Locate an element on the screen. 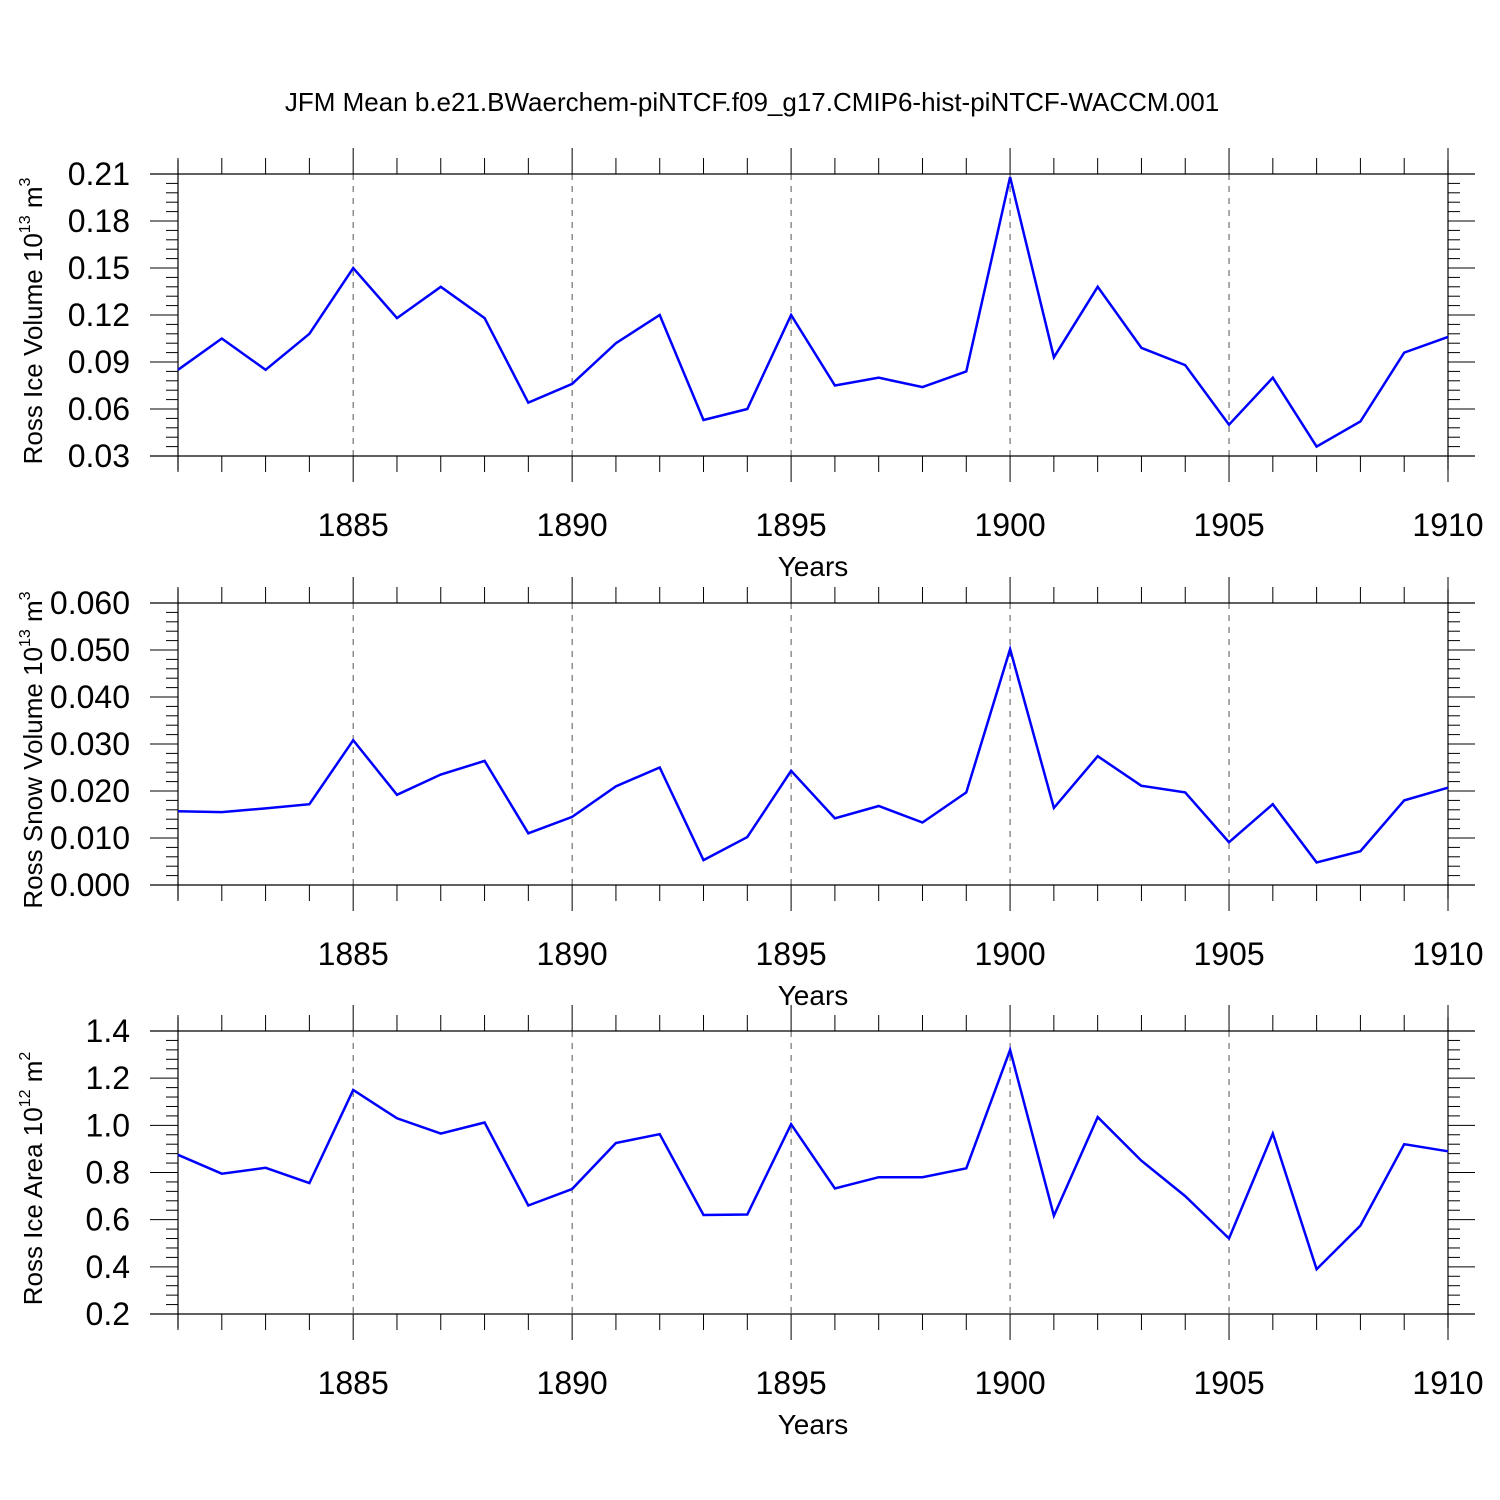 This screenshot has width=1500, height=1500. y-tick-label: 0.010 is located at coordinates (90, 838).